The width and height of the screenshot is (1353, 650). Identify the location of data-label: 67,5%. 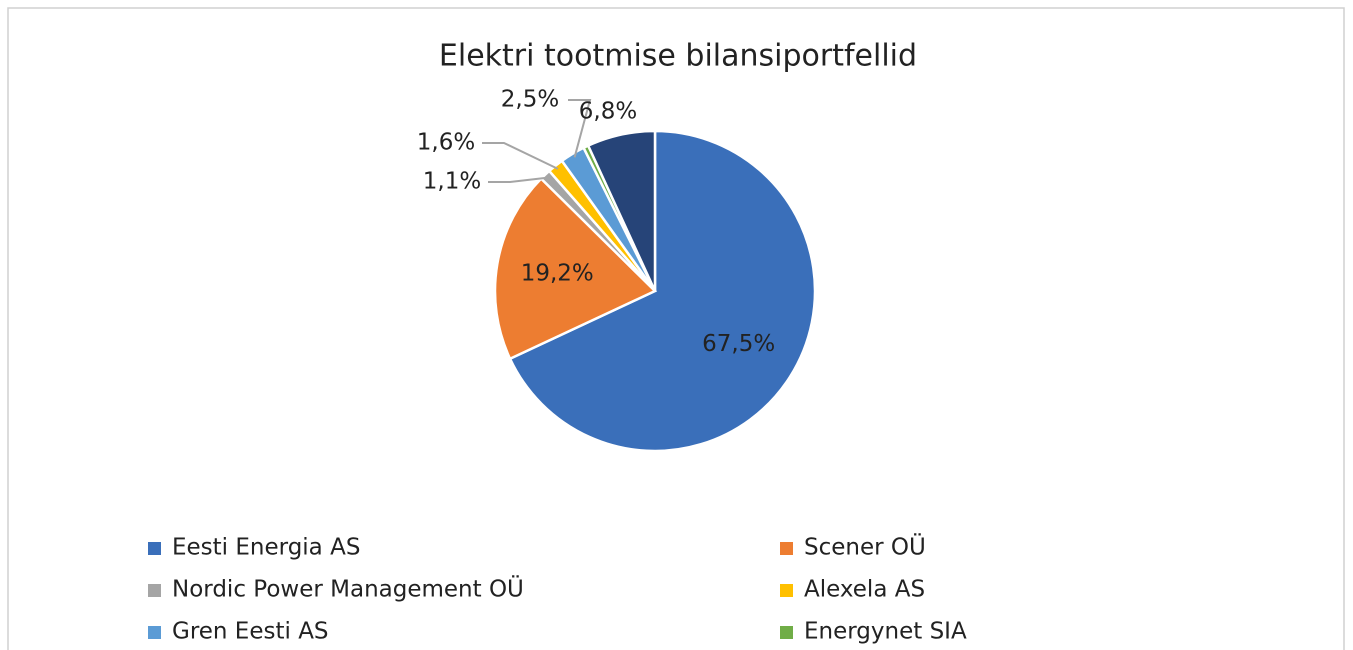
(738, 344).